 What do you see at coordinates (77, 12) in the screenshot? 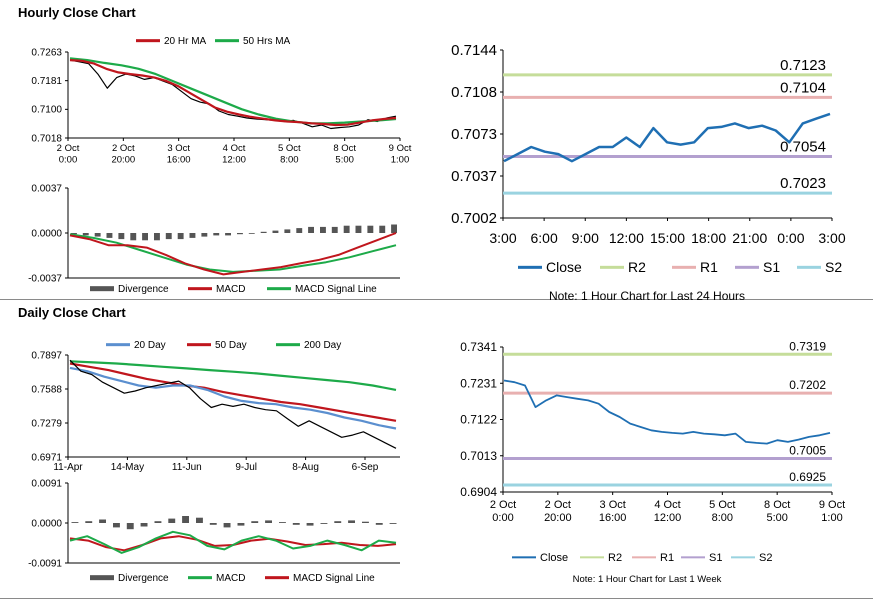
I see `hourly-chart-title: Hourly Close Chart` at bounding box center [77, 12].